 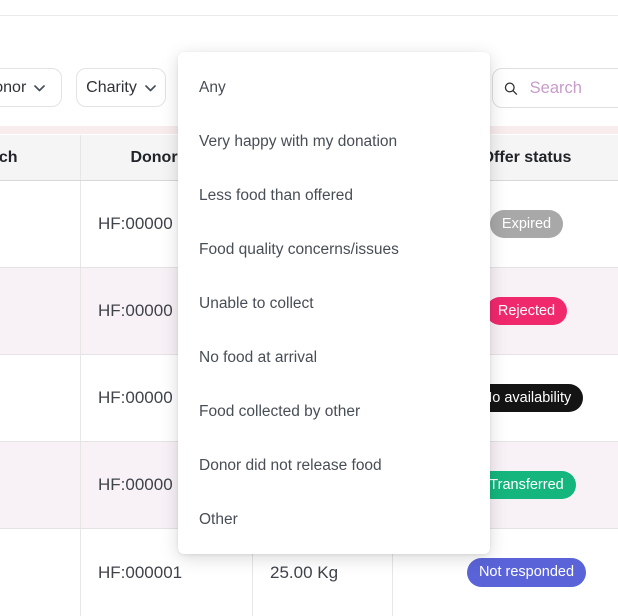 I want to click on search-icon, so click(x=511, y=88).